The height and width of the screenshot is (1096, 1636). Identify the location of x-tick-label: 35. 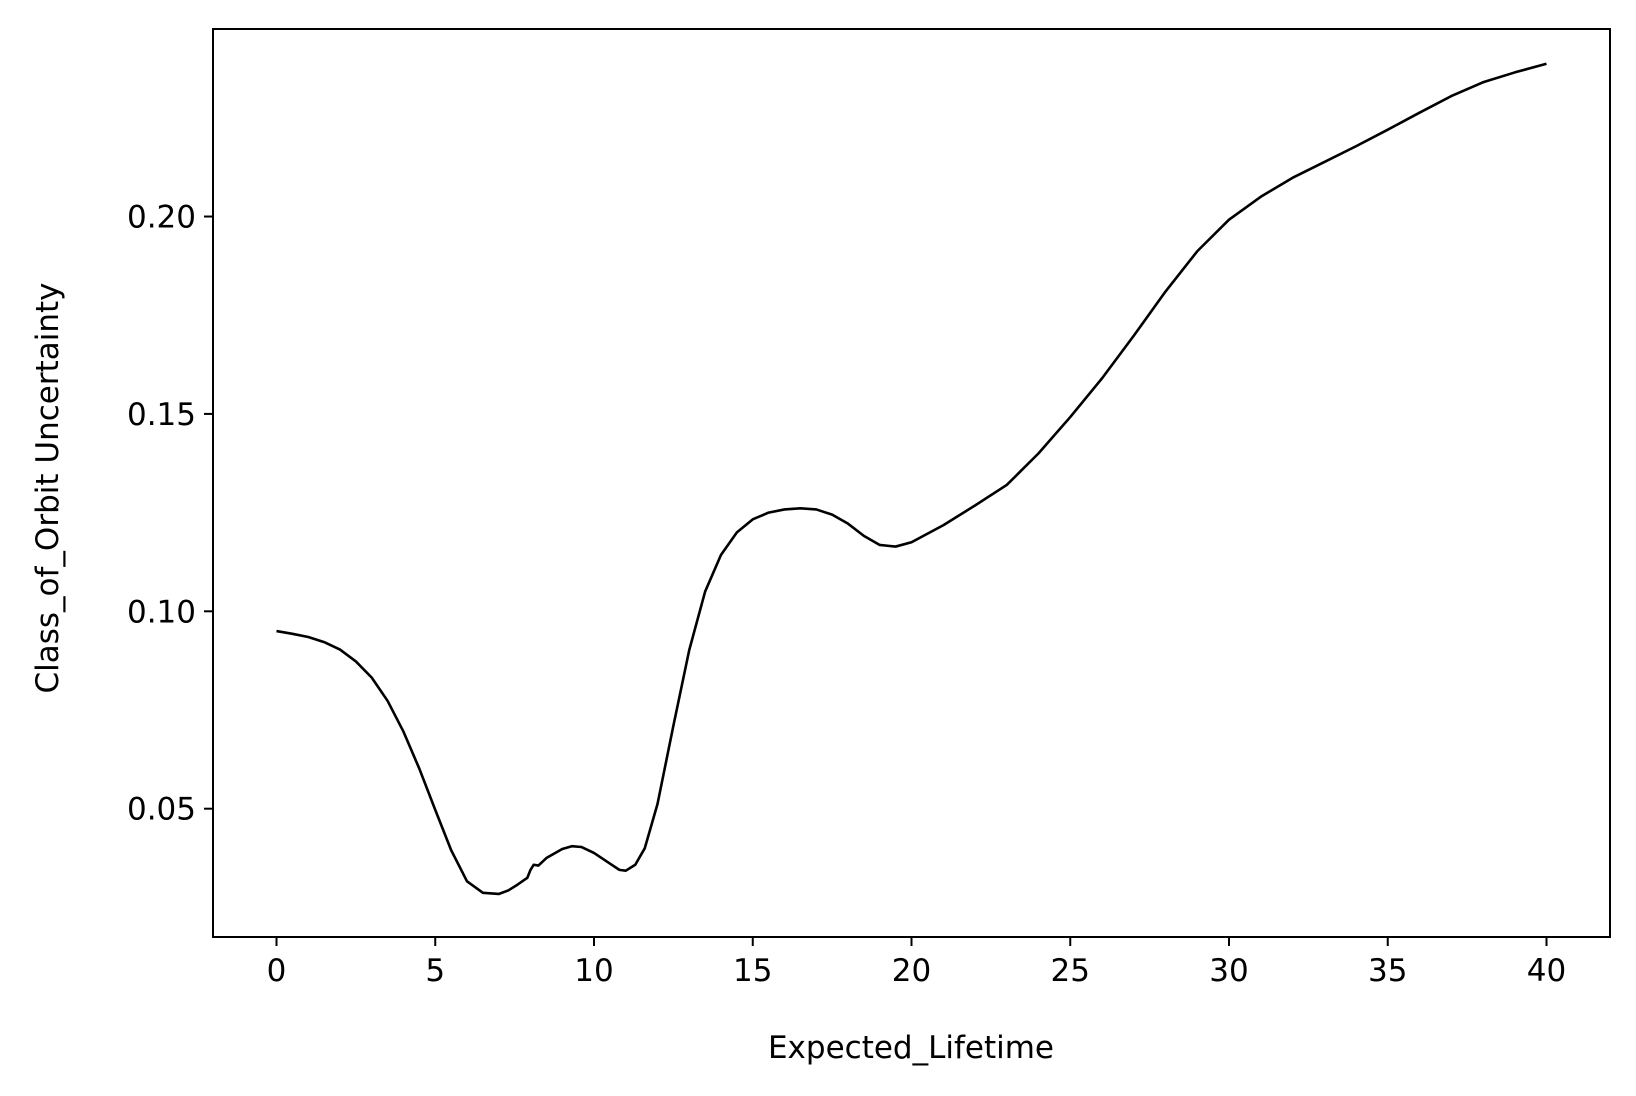
(1387, 971).